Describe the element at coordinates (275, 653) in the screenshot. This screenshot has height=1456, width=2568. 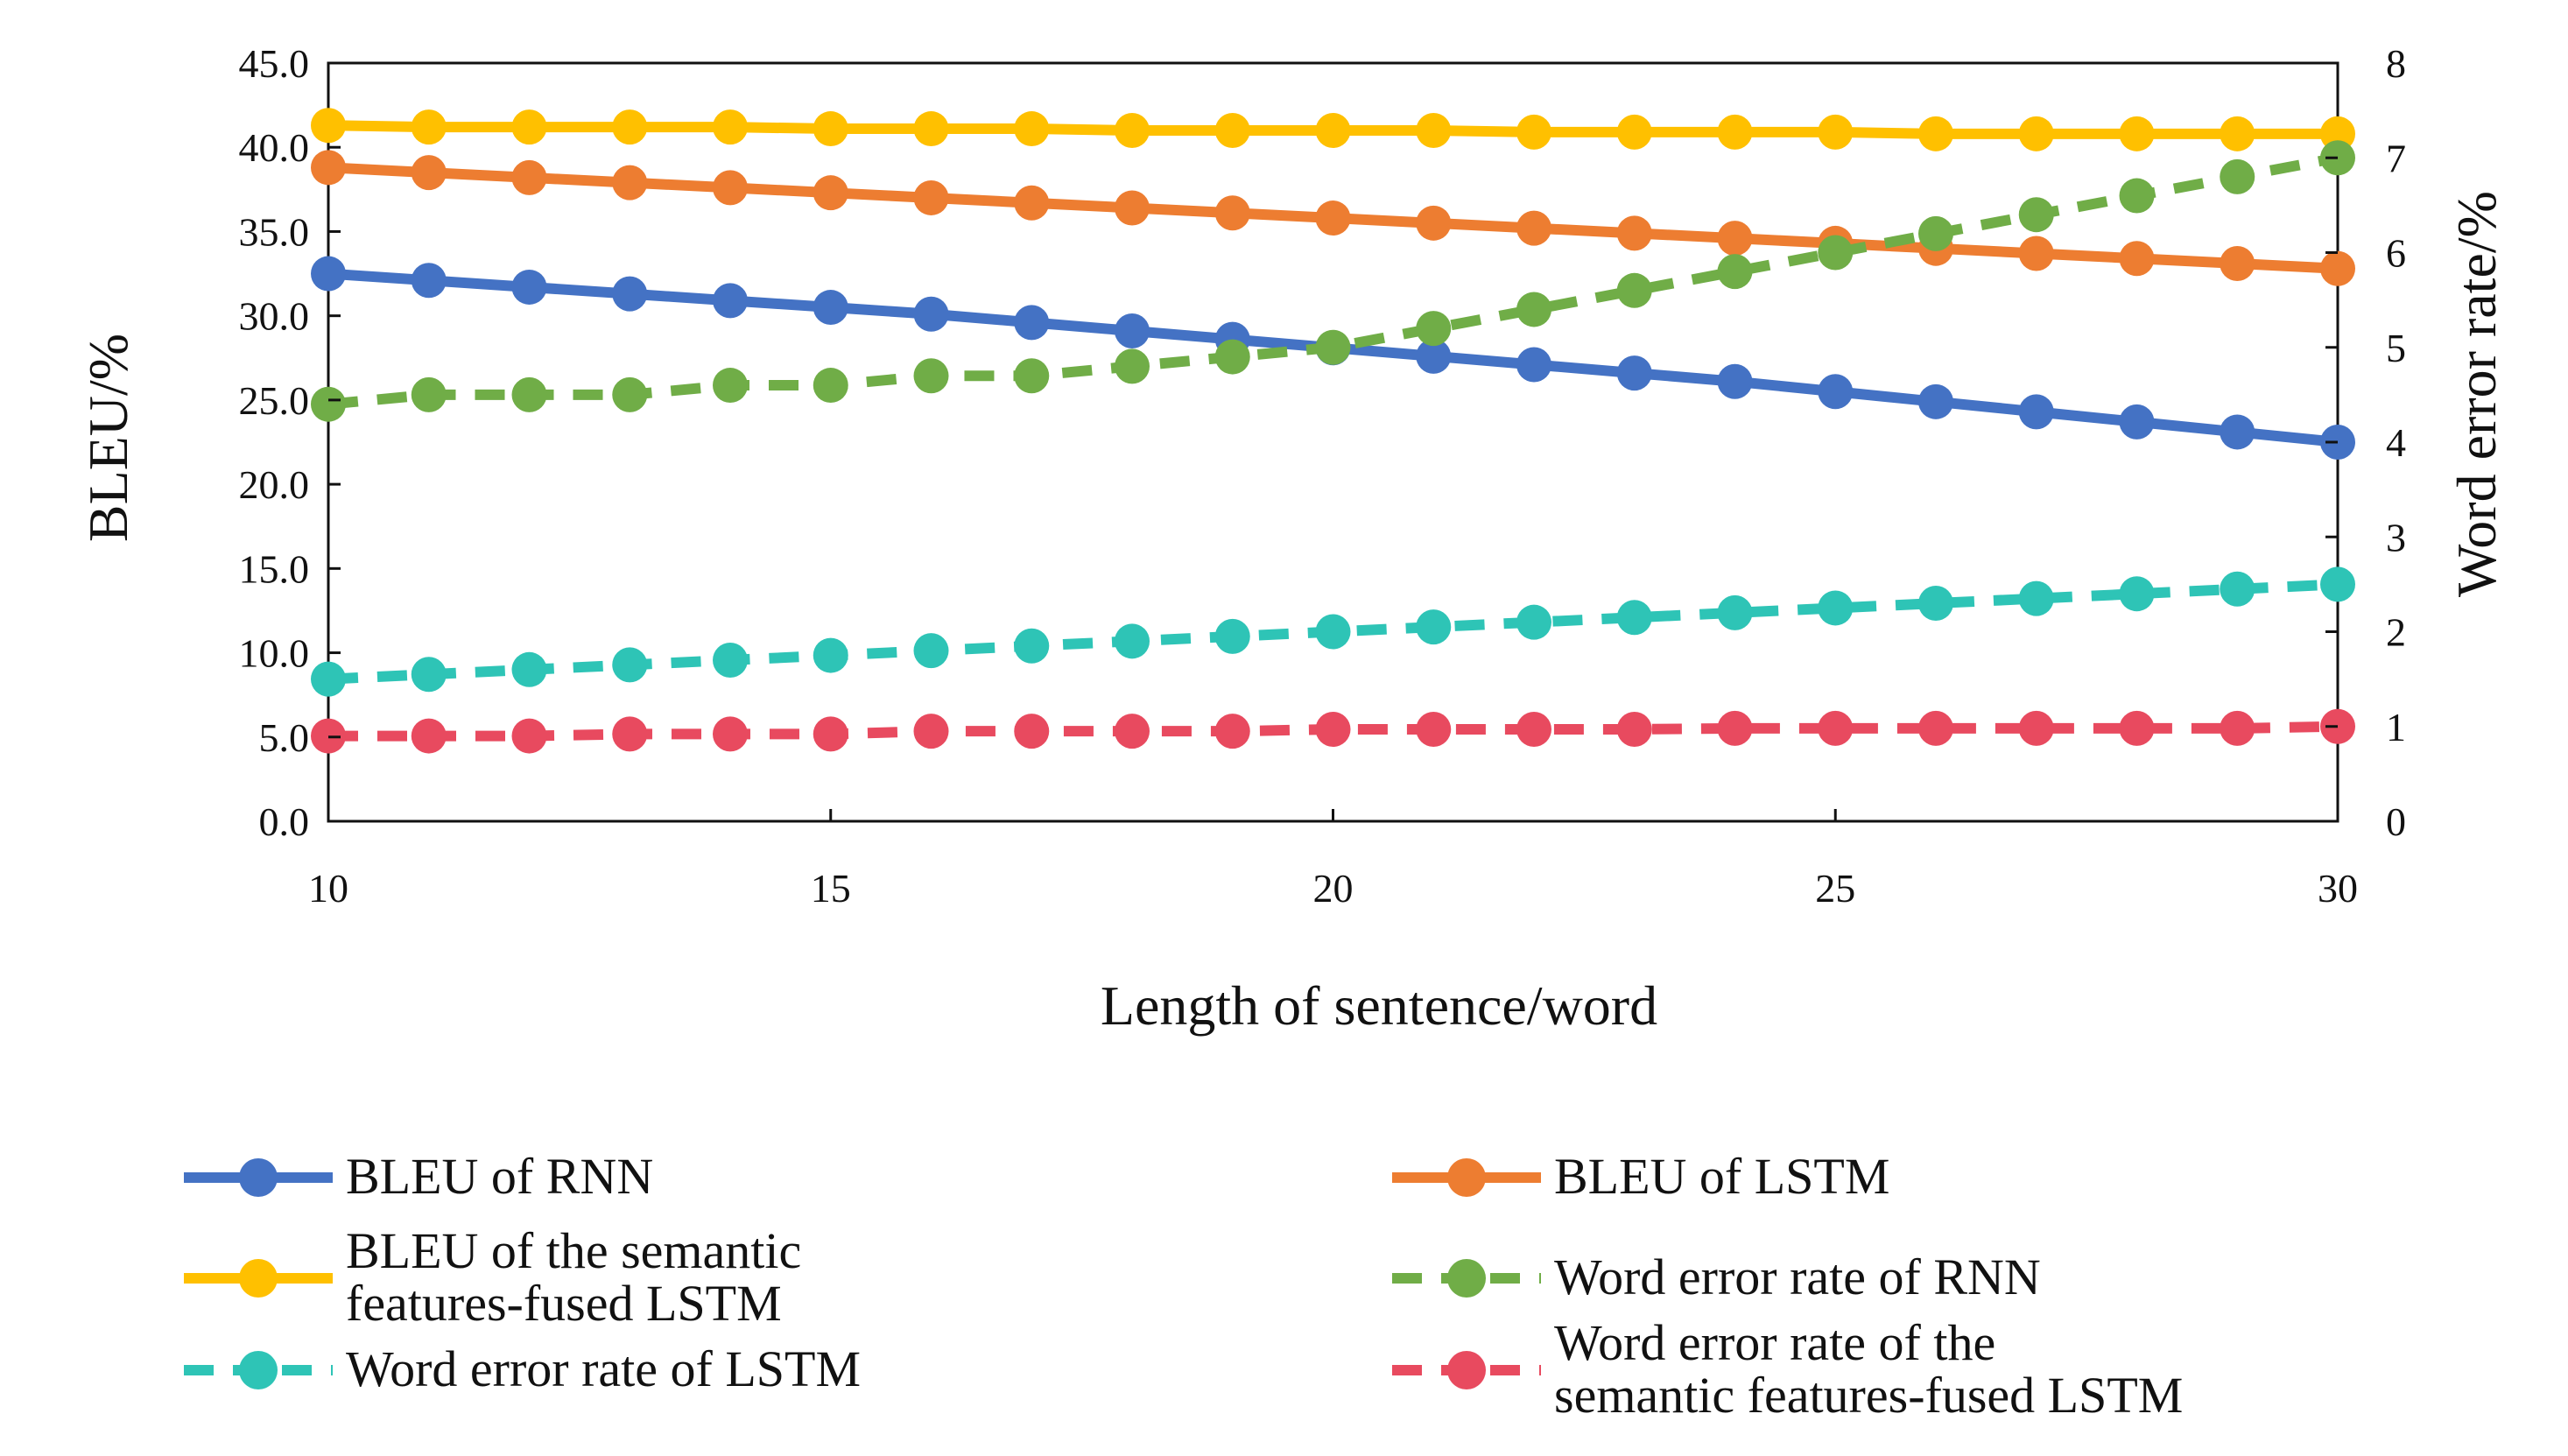
I see `y-left-tick-label: 10.0` at that location.